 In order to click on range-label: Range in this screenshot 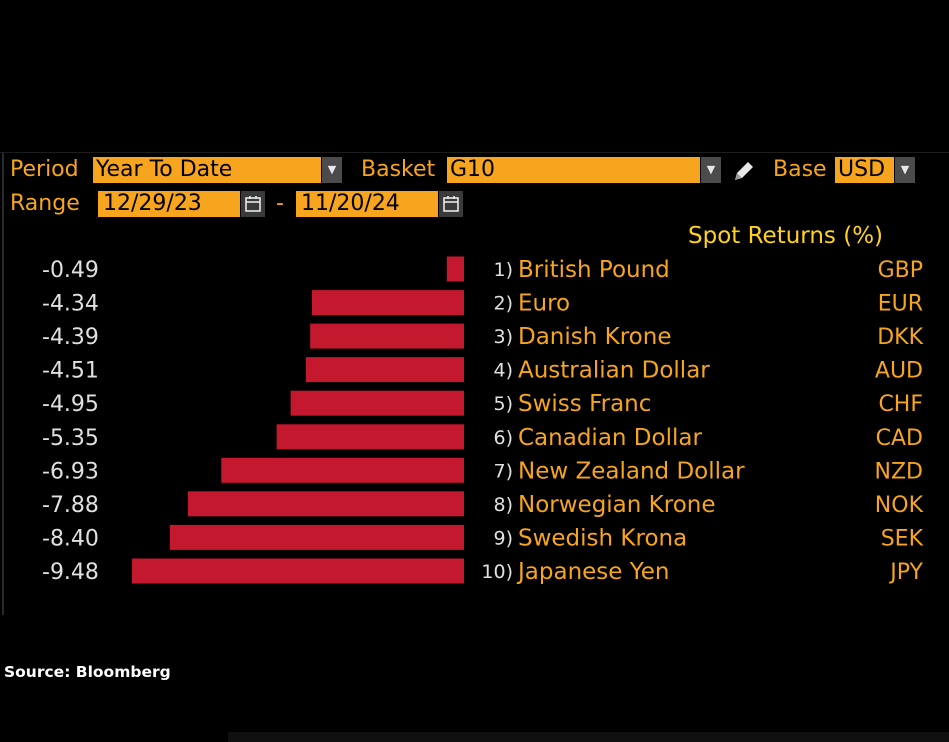, I will do `click(45, 203)`.